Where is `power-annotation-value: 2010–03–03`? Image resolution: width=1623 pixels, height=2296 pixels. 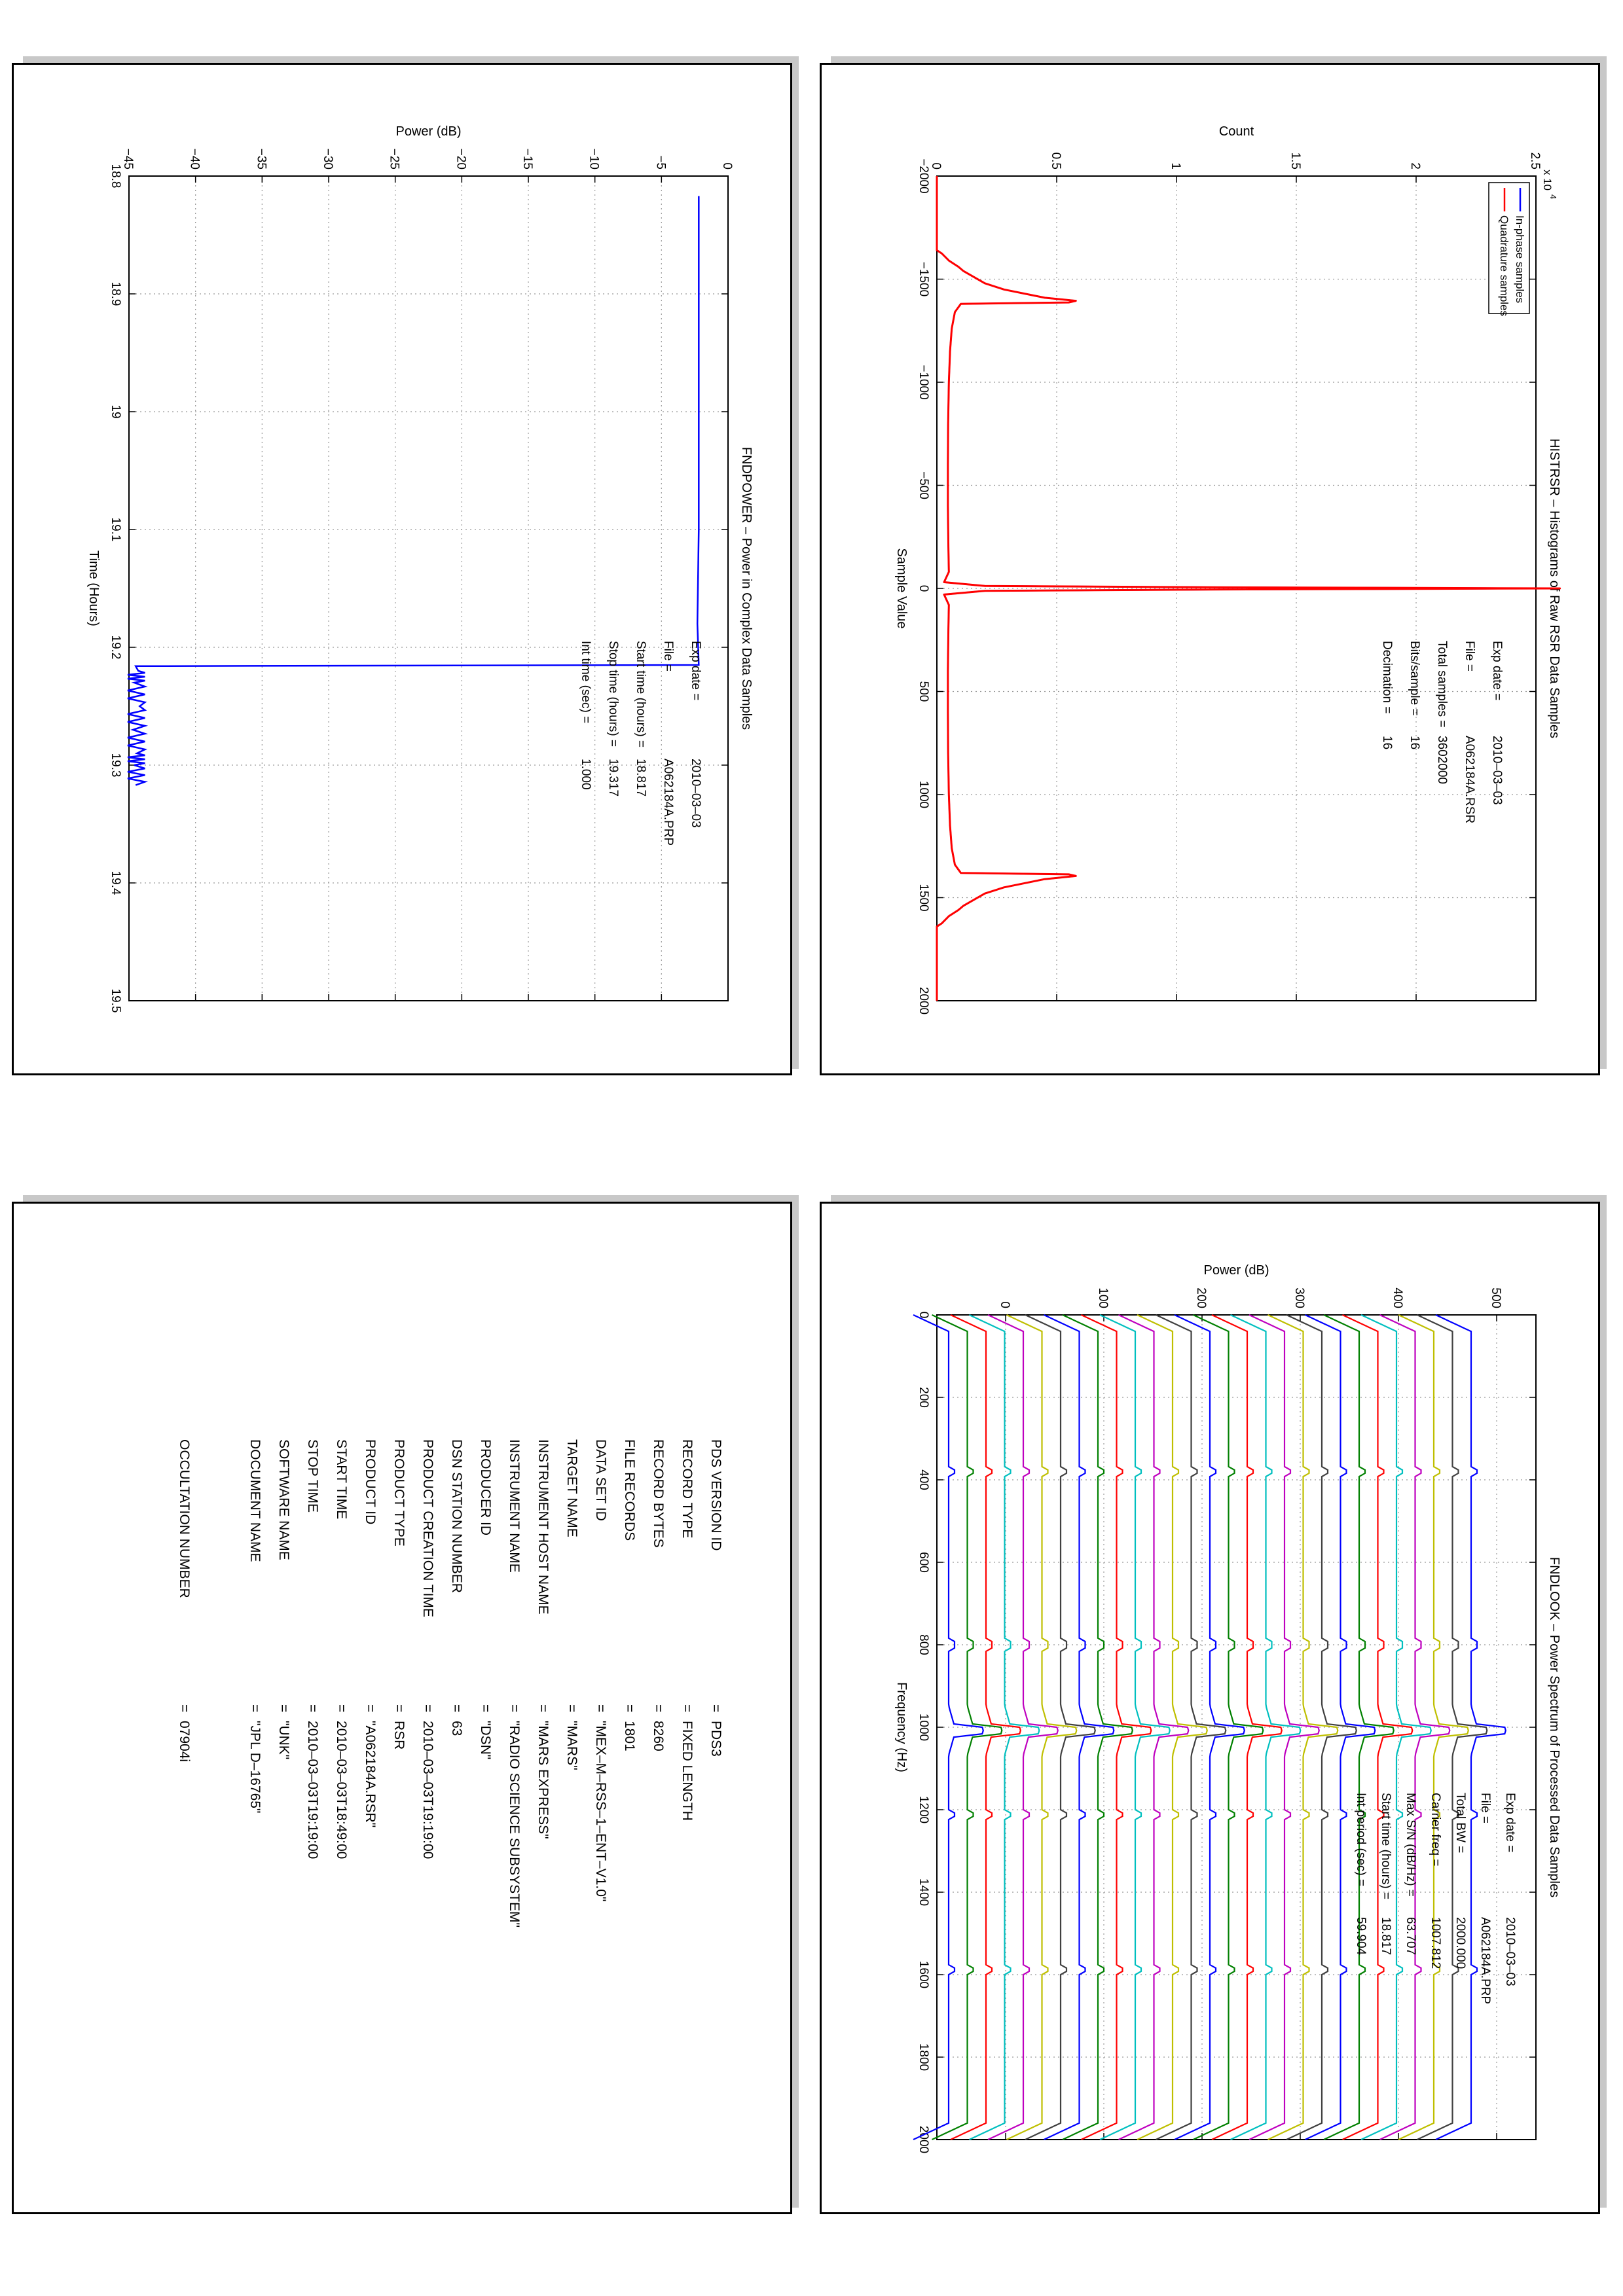
power-annotation-value: 2010–03–03 is located at coordinates (695, 793).